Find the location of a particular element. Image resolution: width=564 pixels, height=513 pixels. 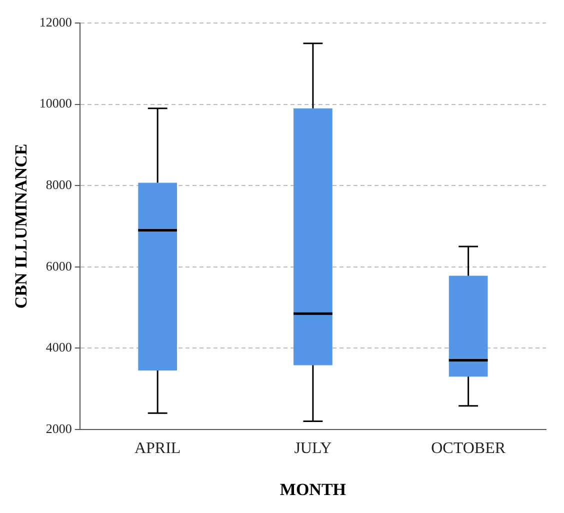

y-tick-label: 12000 is located at coordinates (55, 22).